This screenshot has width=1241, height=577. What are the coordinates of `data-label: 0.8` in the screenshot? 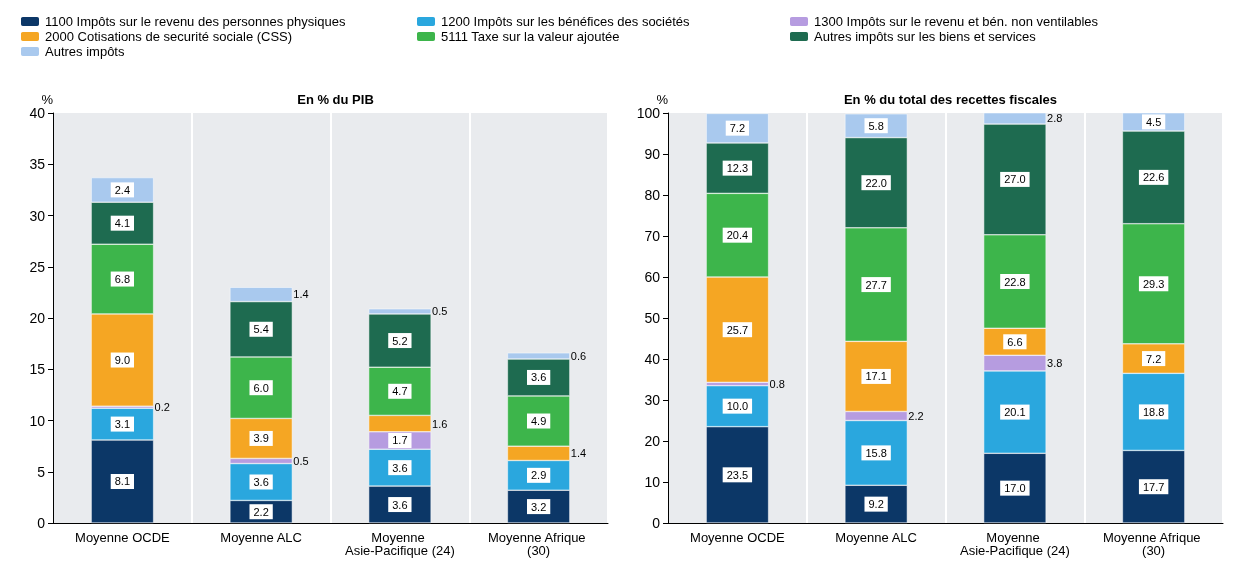 It's located at (777, 384).